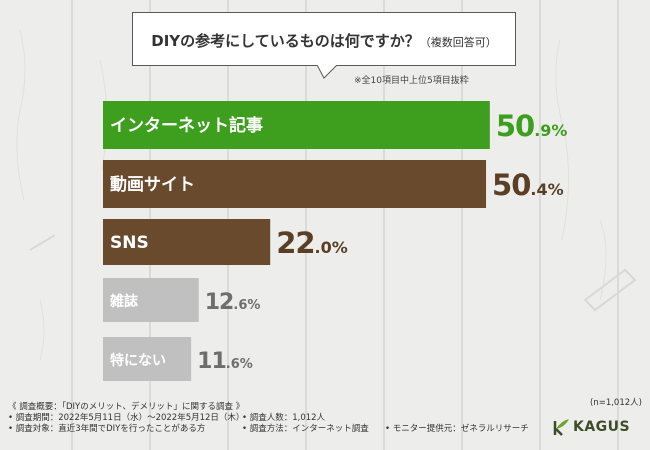 Image resolution: width=650 pixels, height=450 pixels. What do you see at coordinates (225, 361) in the screenshot?
I see `value-label-4: 11.6%` at bounding box center [225, 361].